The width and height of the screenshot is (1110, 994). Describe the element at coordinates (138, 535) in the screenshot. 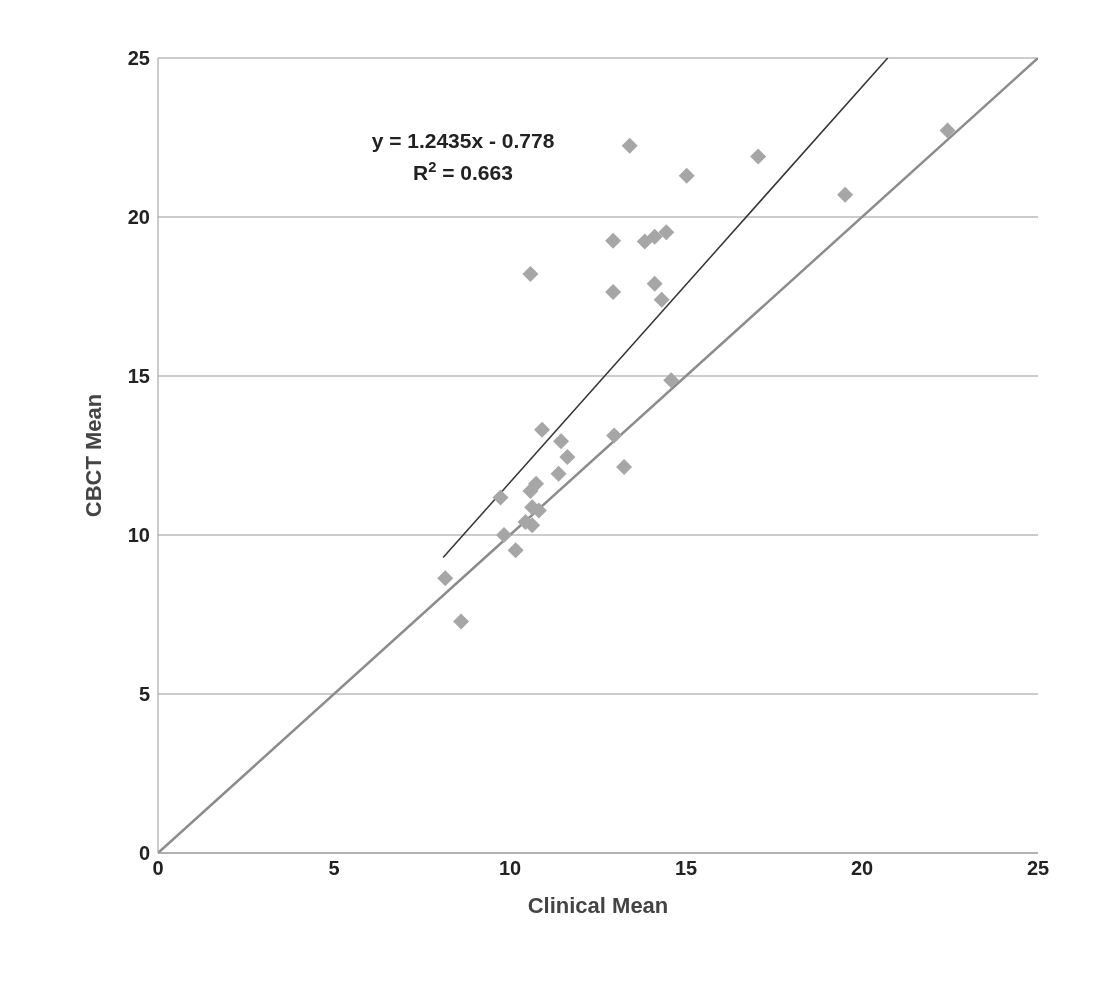

I see `y-tick-label: 10` at that location.